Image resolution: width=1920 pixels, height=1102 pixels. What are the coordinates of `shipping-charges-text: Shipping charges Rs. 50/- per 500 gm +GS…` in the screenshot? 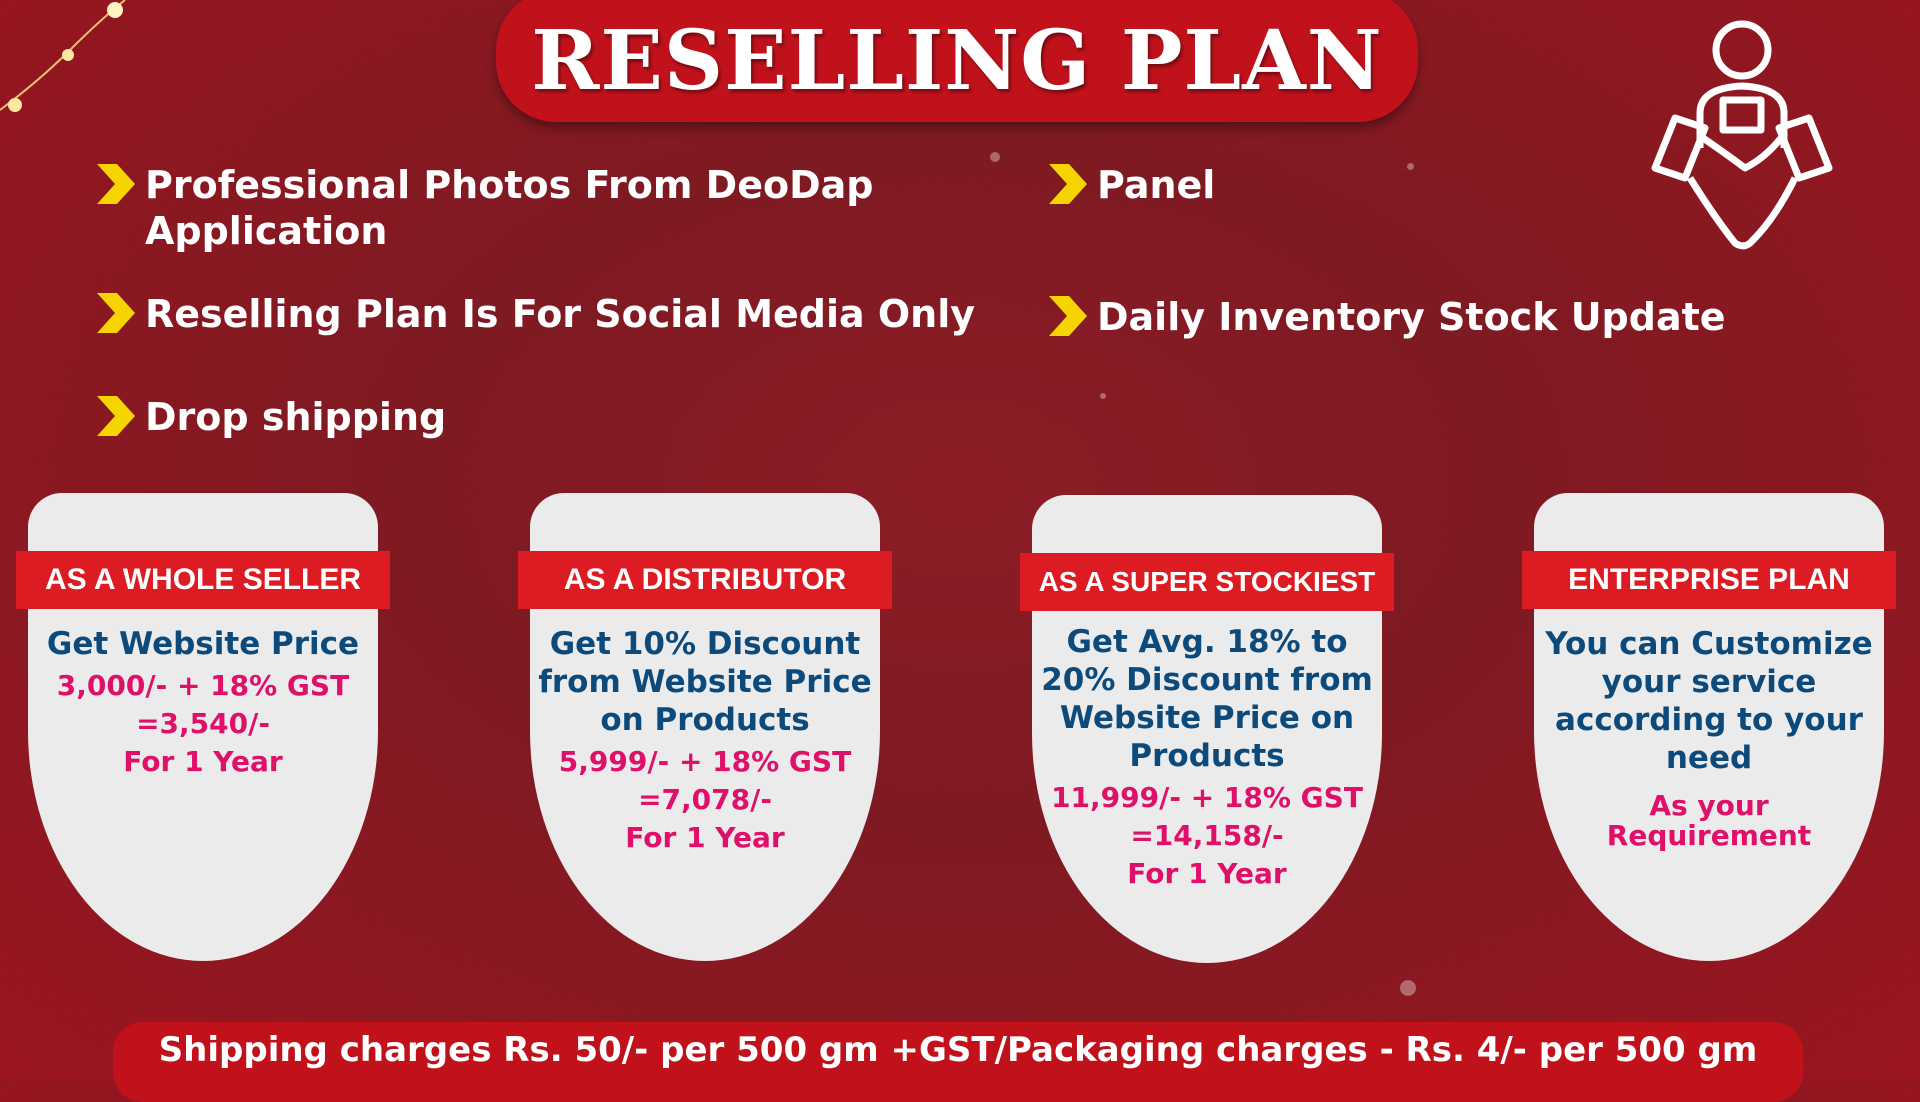 It's located at (958, 1050).